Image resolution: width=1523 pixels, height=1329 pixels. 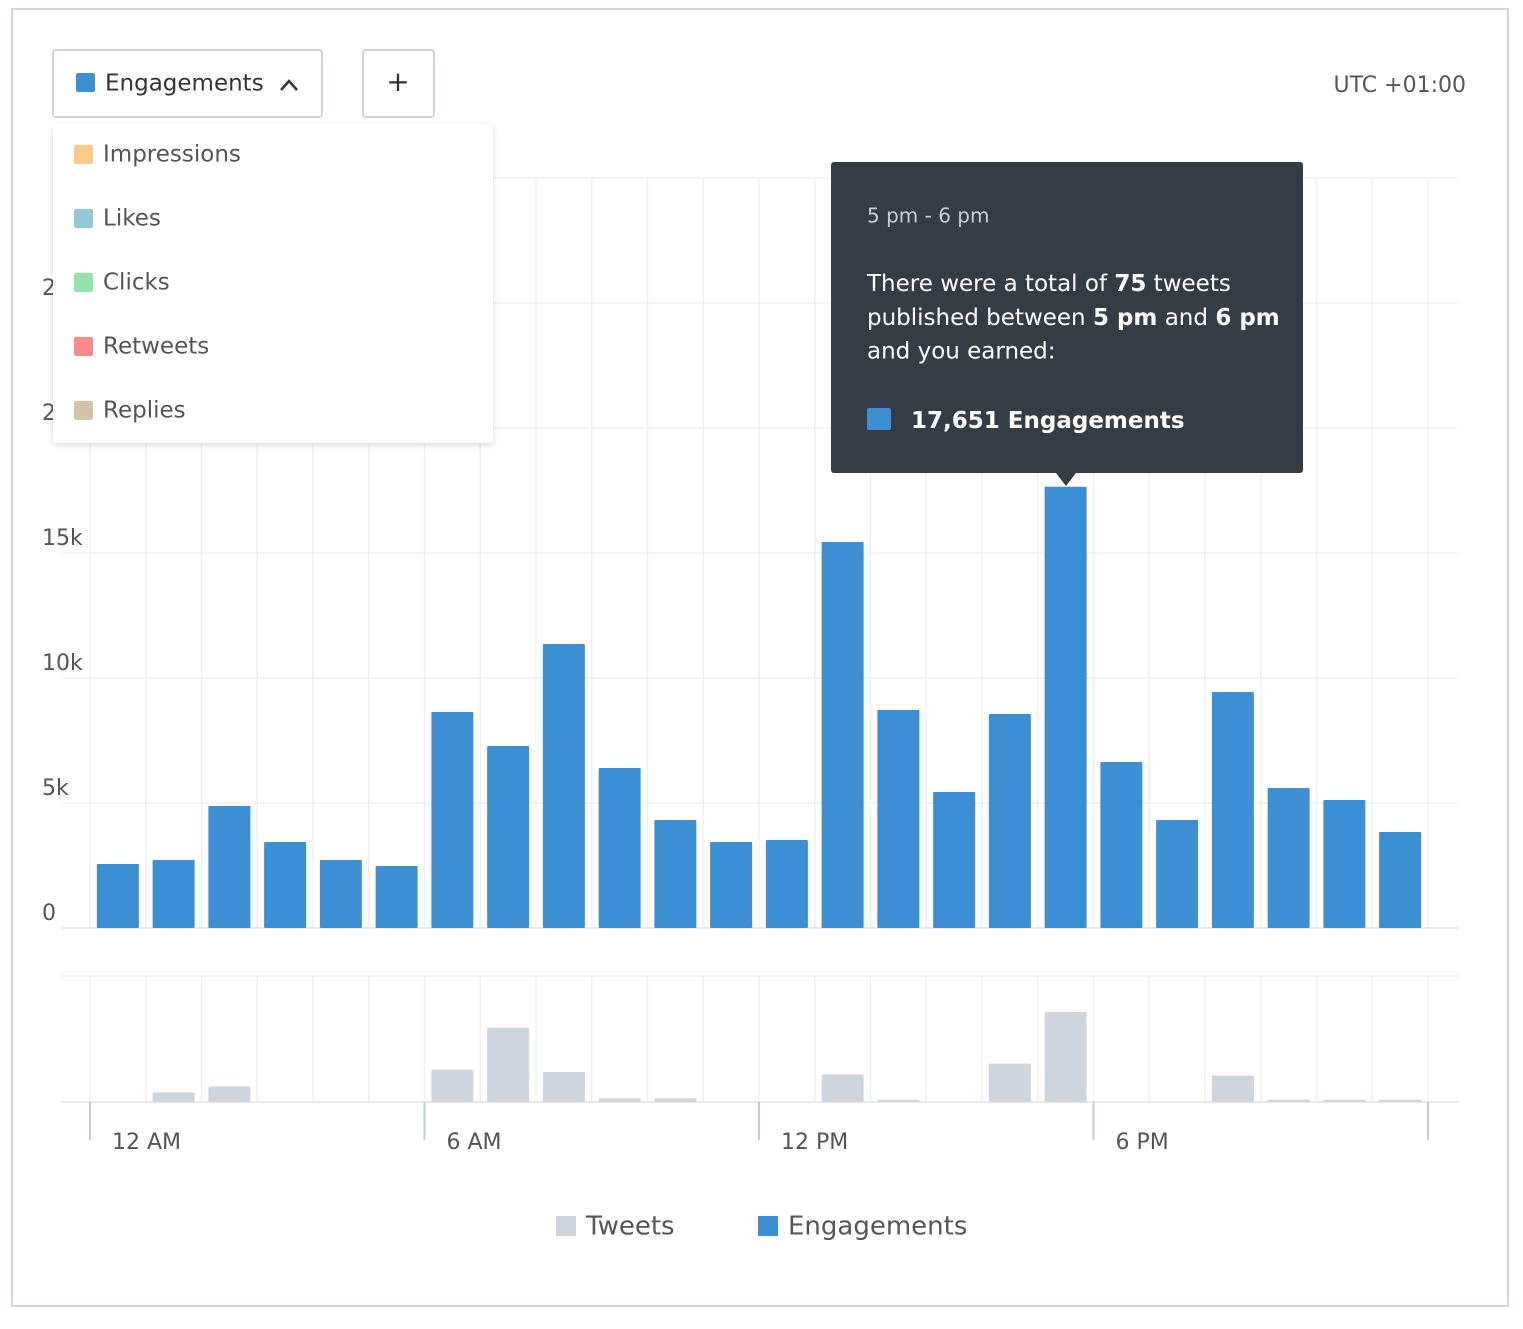 I want to click on tooltip-box, so click(x=1067, y=317).